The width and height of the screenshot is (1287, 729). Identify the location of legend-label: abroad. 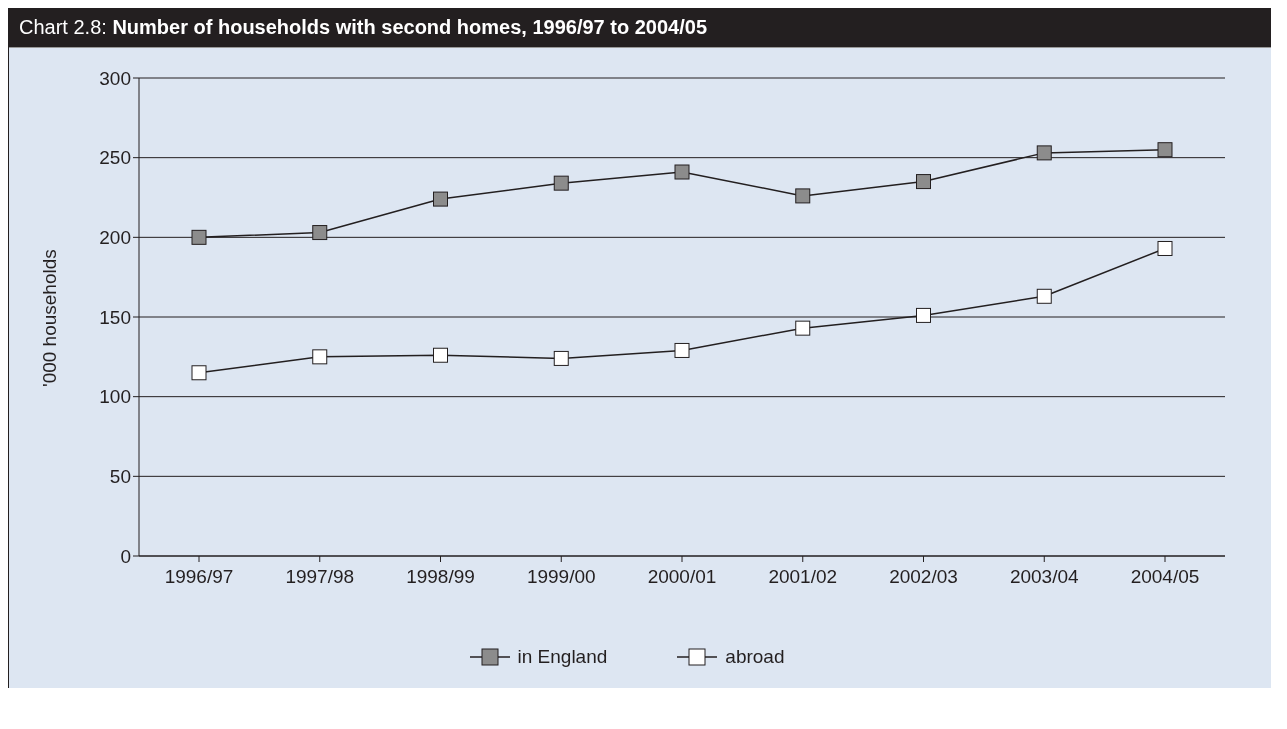
(754, 657).